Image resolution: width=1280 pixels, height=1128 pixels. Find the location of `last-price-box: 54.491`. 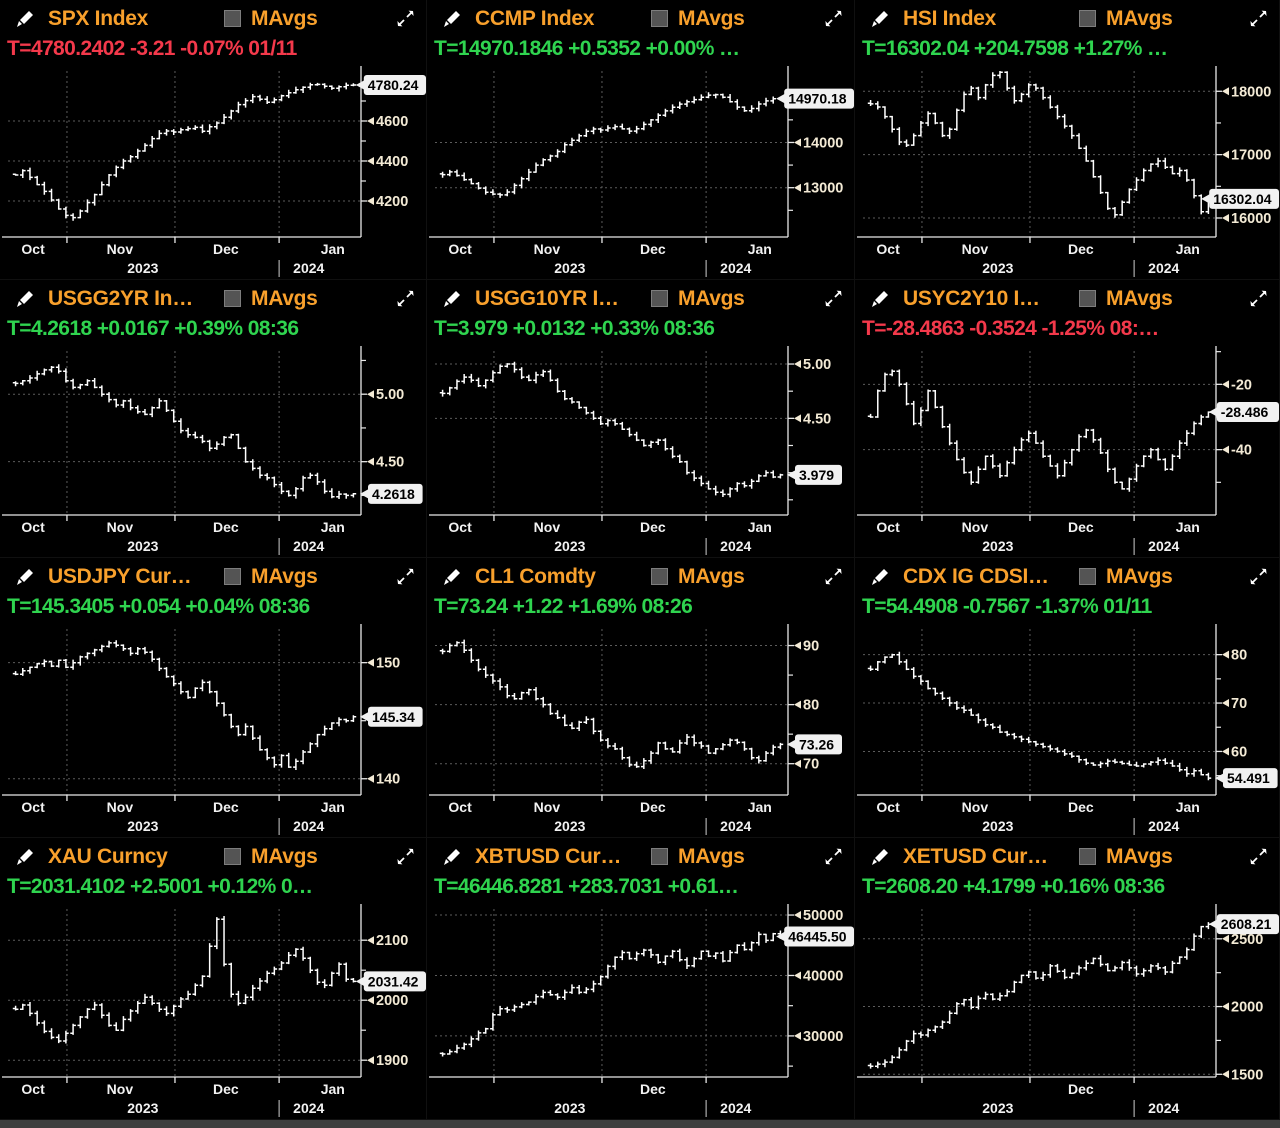

last-price-box: 54.491 is located at coordinates (1246, 778).